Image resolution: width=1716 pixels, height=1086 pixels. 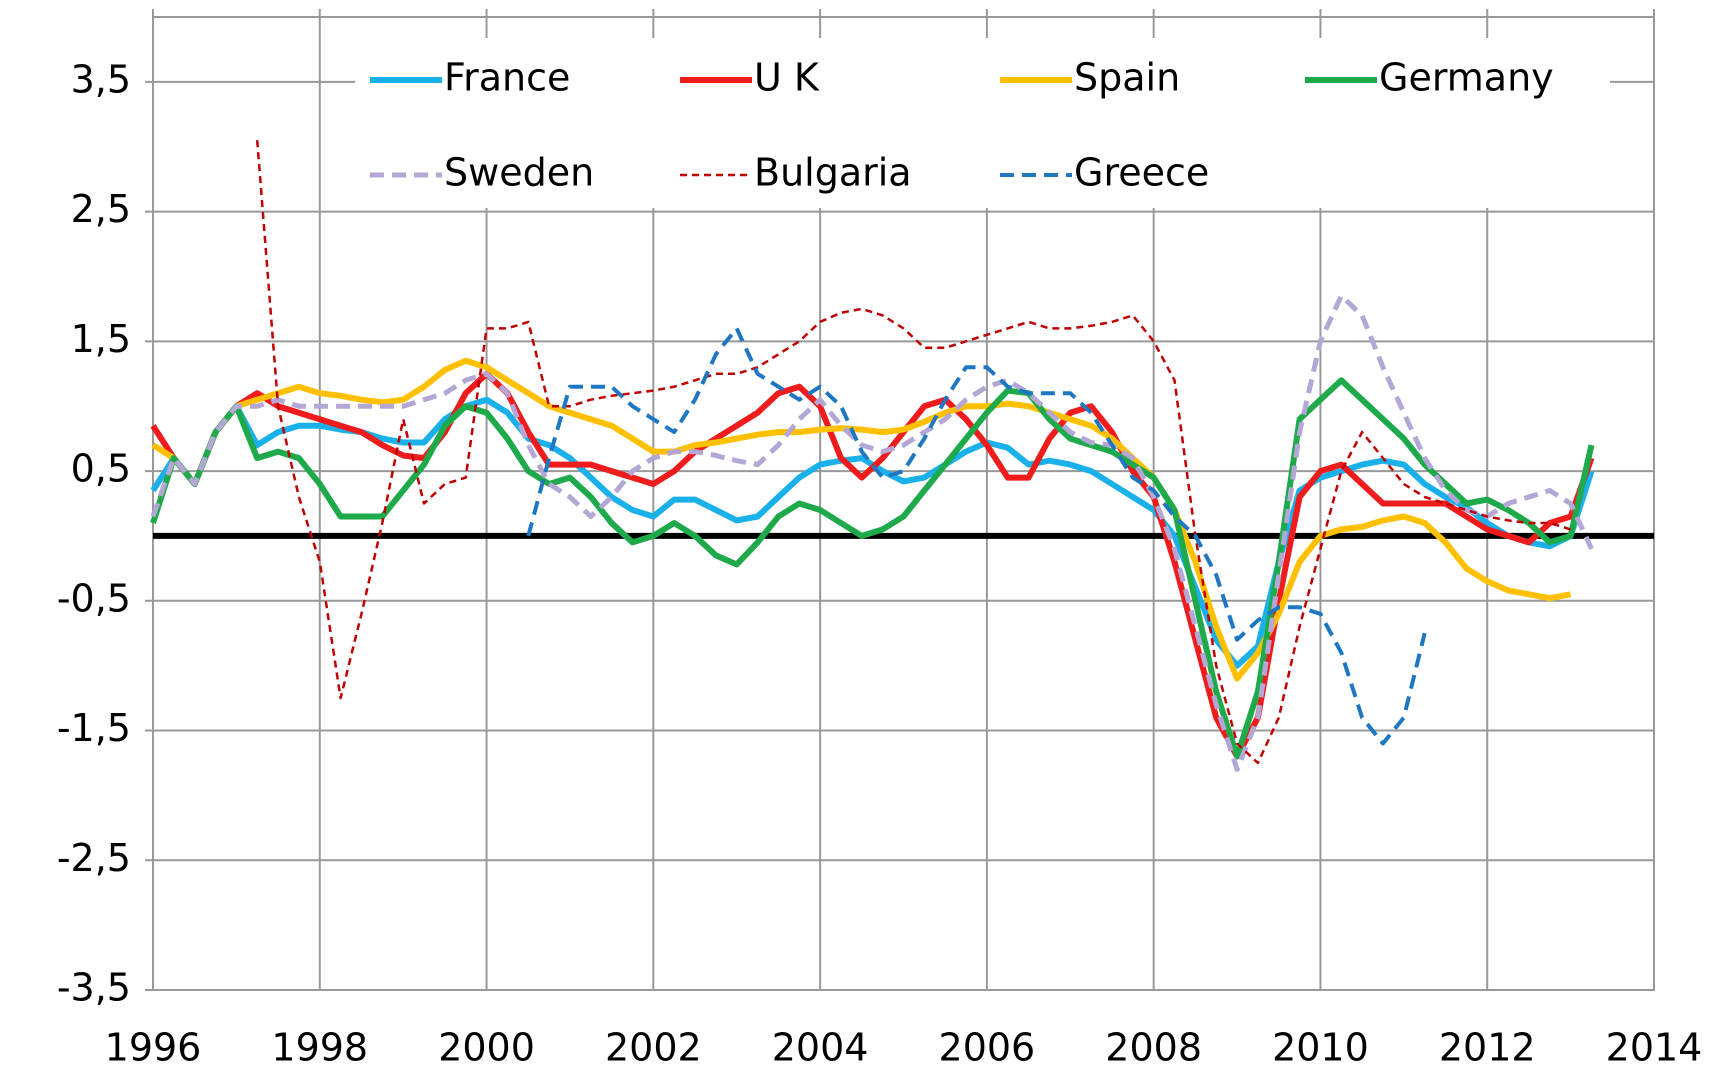 I want to click on legend-label: U K, so click(x=787, y=78).